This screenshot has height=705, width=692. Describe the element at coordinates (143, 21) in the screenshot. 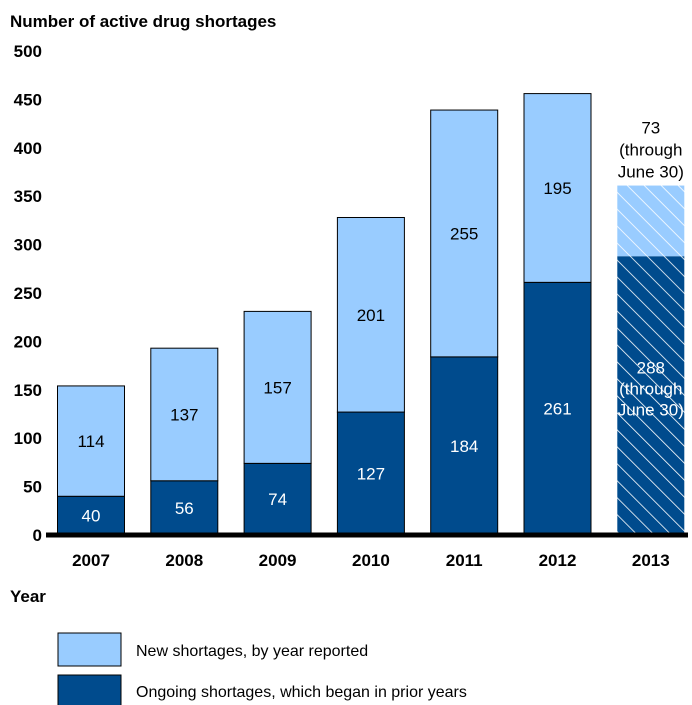

I see `y-axis-title: Number of active drug shortages` at that location.